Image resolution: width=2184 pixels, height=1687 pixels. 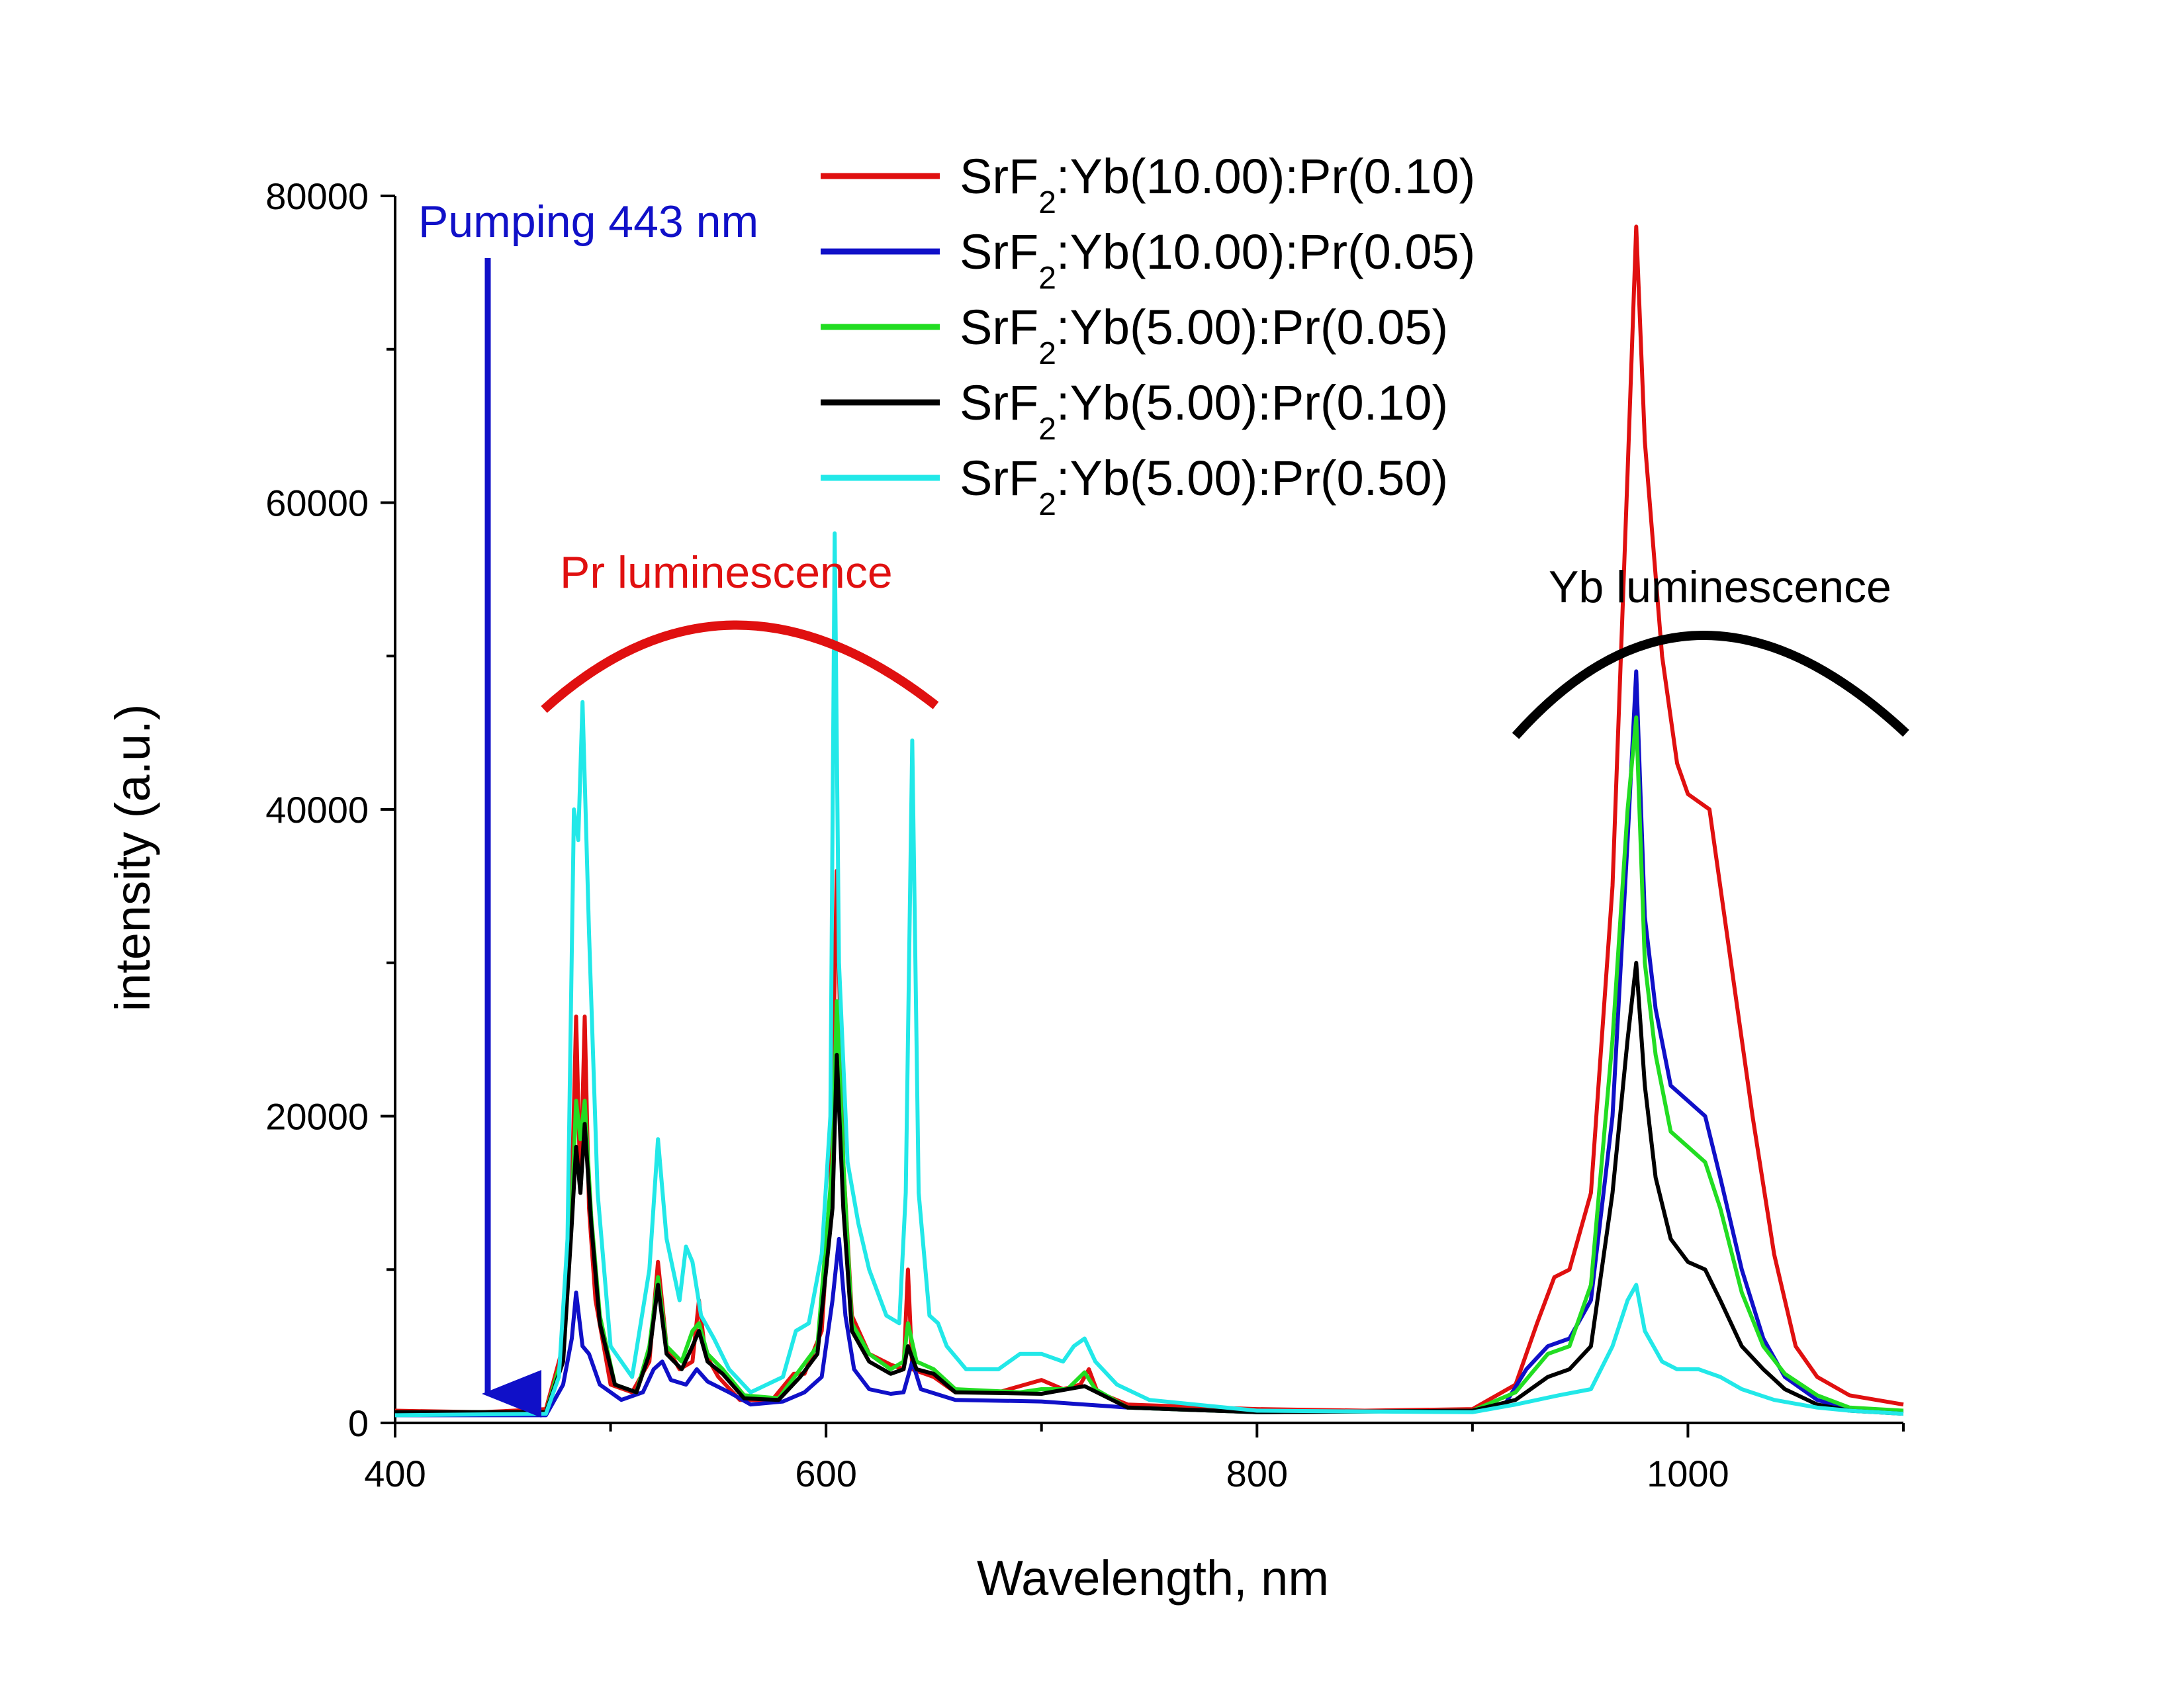 I want to click on legend-label-3: SrF2:Yb(5.00):Pr(0.05), so click(x=1204, y=335).